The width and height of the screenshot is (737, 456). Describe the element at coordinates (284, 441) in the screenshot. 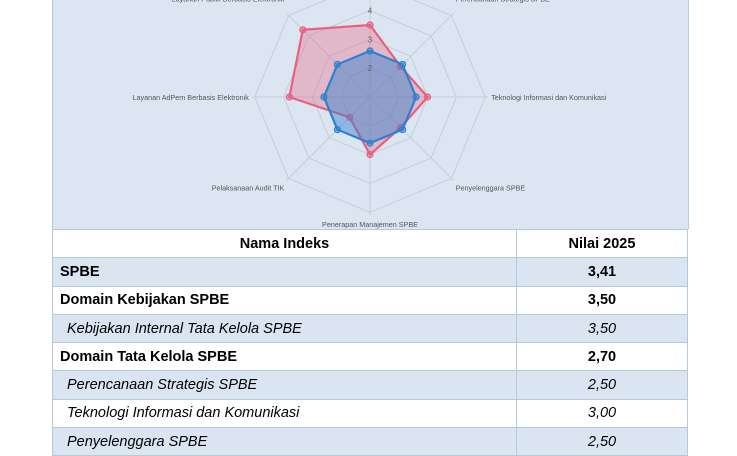

I see `index-name: Penyelenggara SPBE` at that location.